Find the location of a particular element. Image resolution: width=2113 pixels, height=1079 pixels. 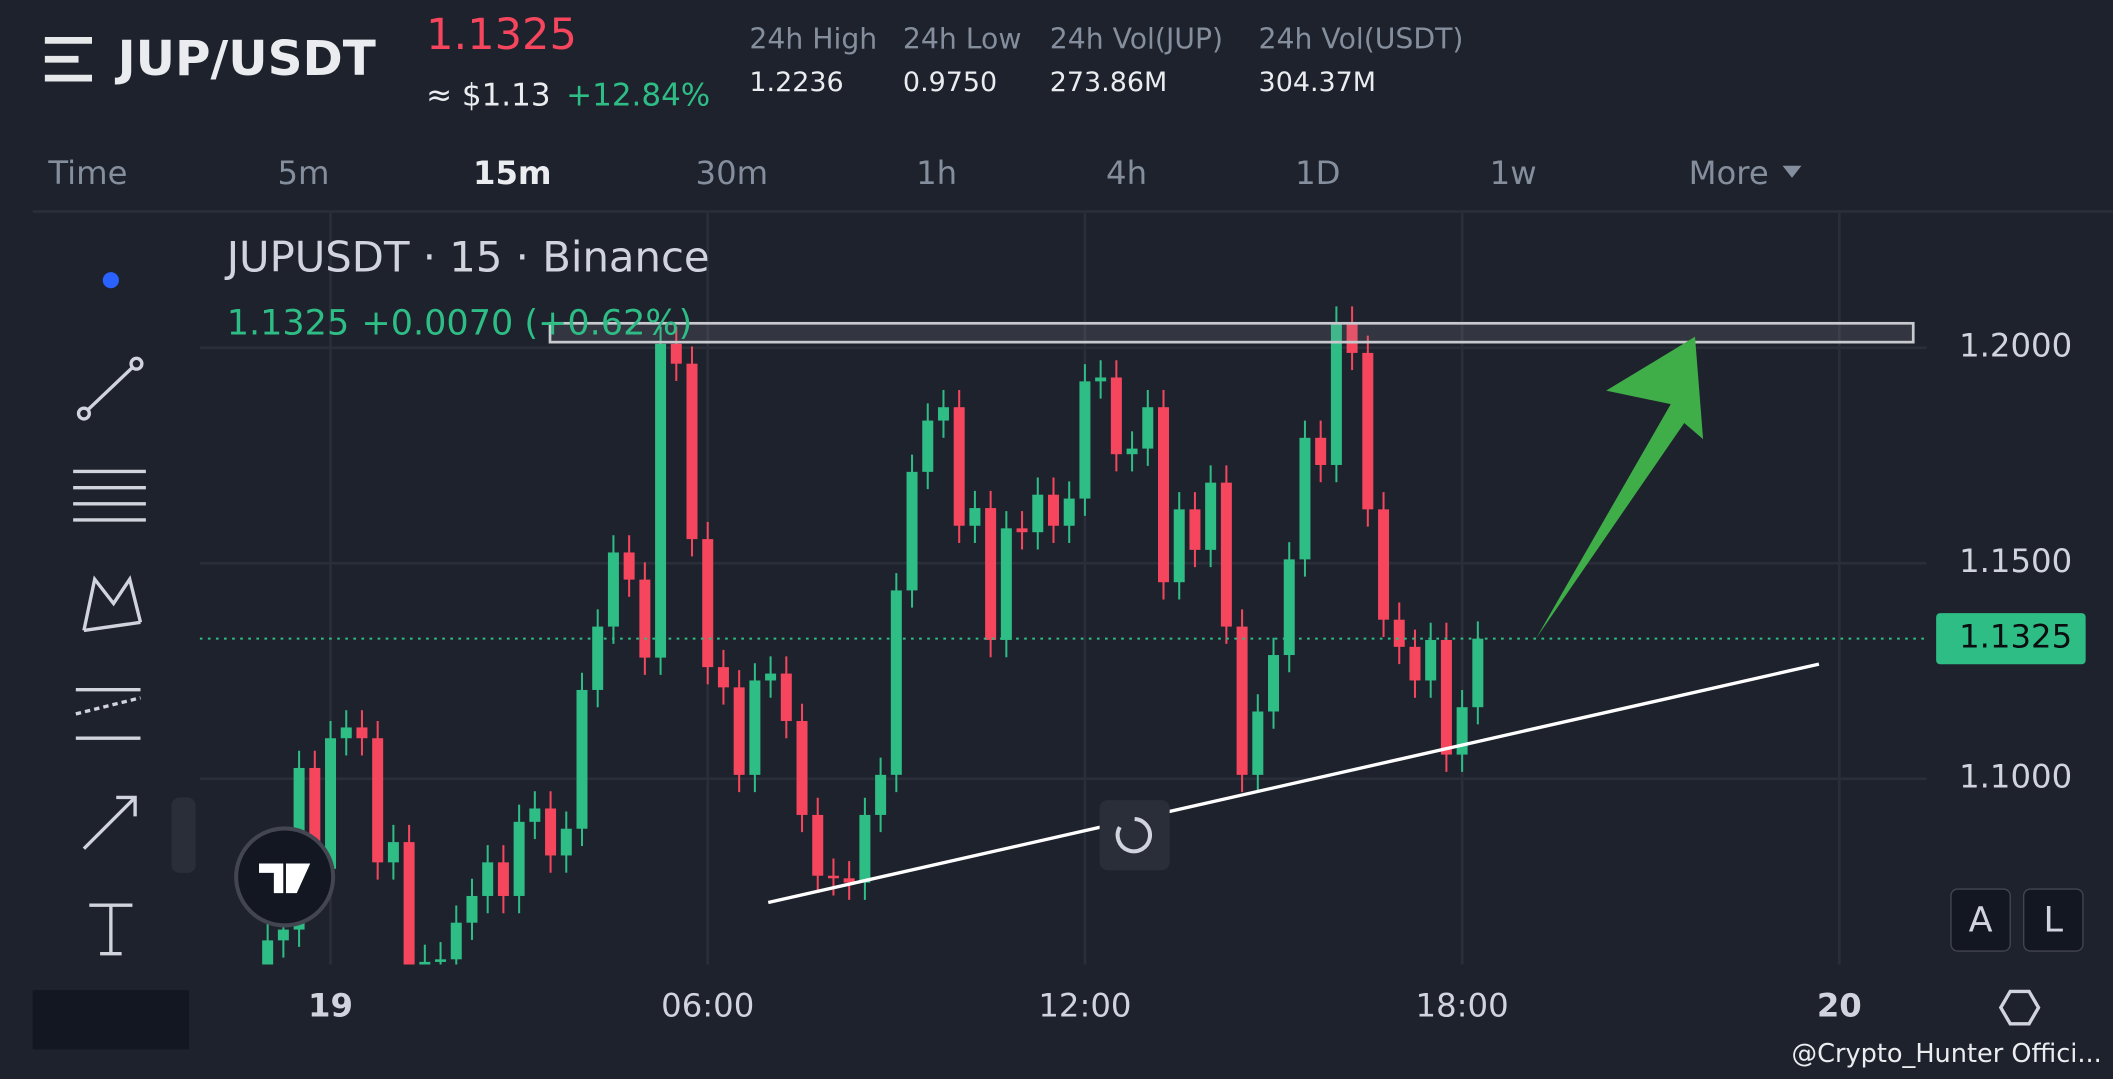

x-tick-label: 06:00 is located at coordinates (707, 1006).